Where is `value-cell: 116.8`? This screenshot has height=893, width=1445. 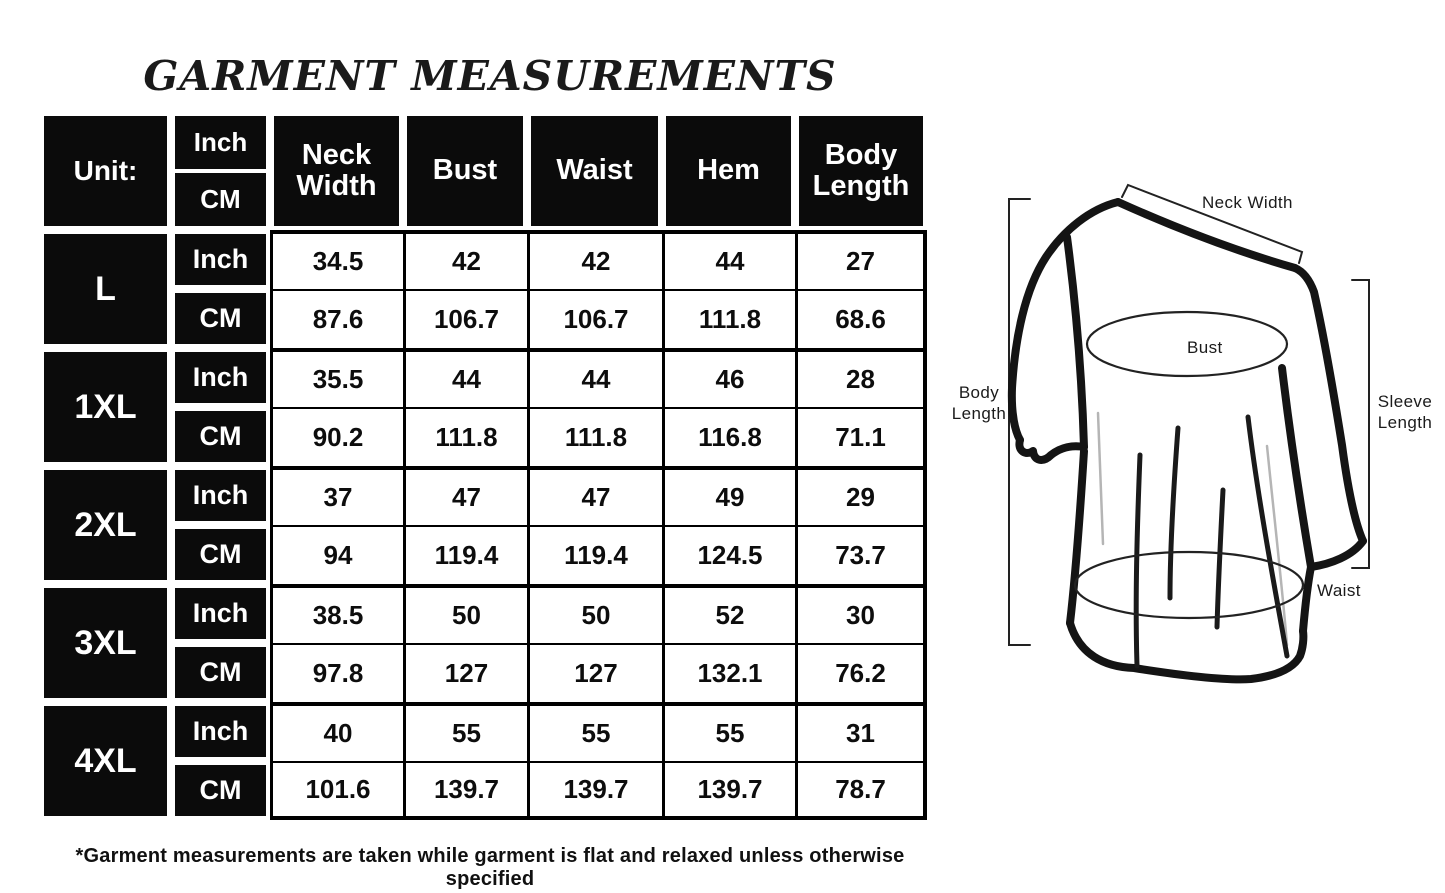
value-cell: 116.8 is located at coordinates (728, 436).